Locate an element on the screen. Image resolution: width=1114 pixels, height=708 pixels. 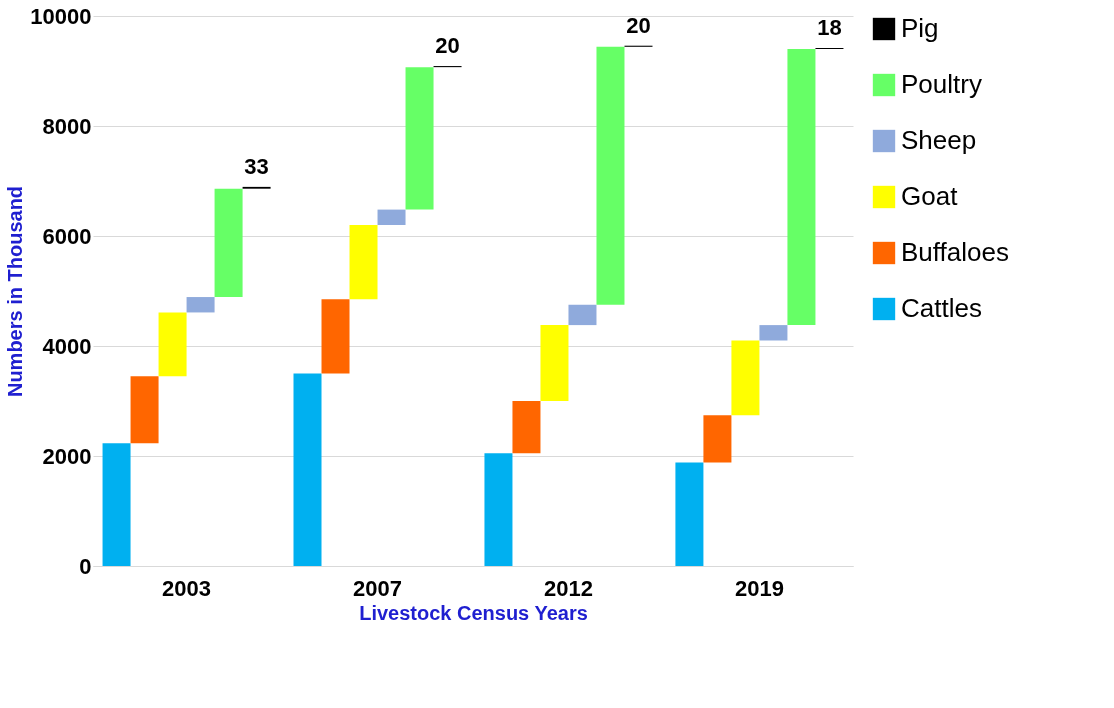
y-axis-title: Numbers in Thousand is located at coordinates (15, 291).